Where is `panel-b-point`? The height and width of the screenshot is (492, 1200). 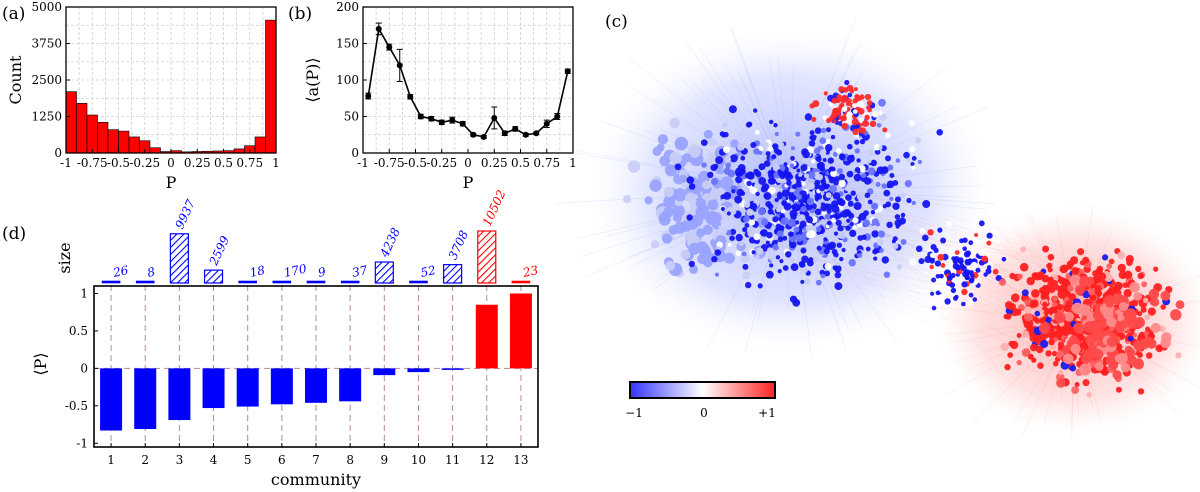 panel-b-point is located at coordinates (452, 120).